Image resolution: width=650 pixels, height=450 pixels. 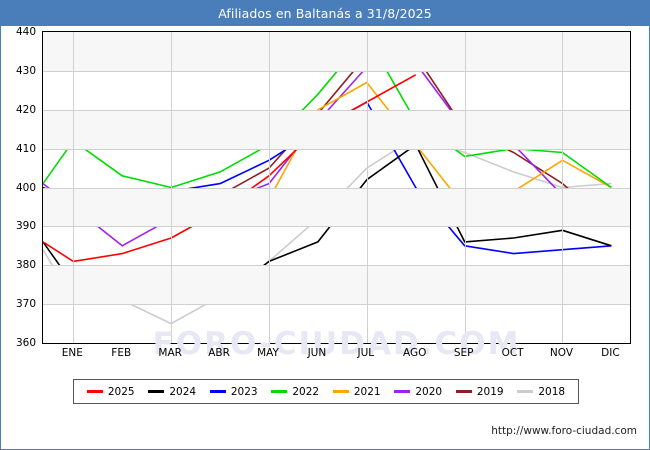 What do you see at coordinates (367, 391) in the screenshot?
I see `legend-label: 2021` at bounding box center [367, 391].